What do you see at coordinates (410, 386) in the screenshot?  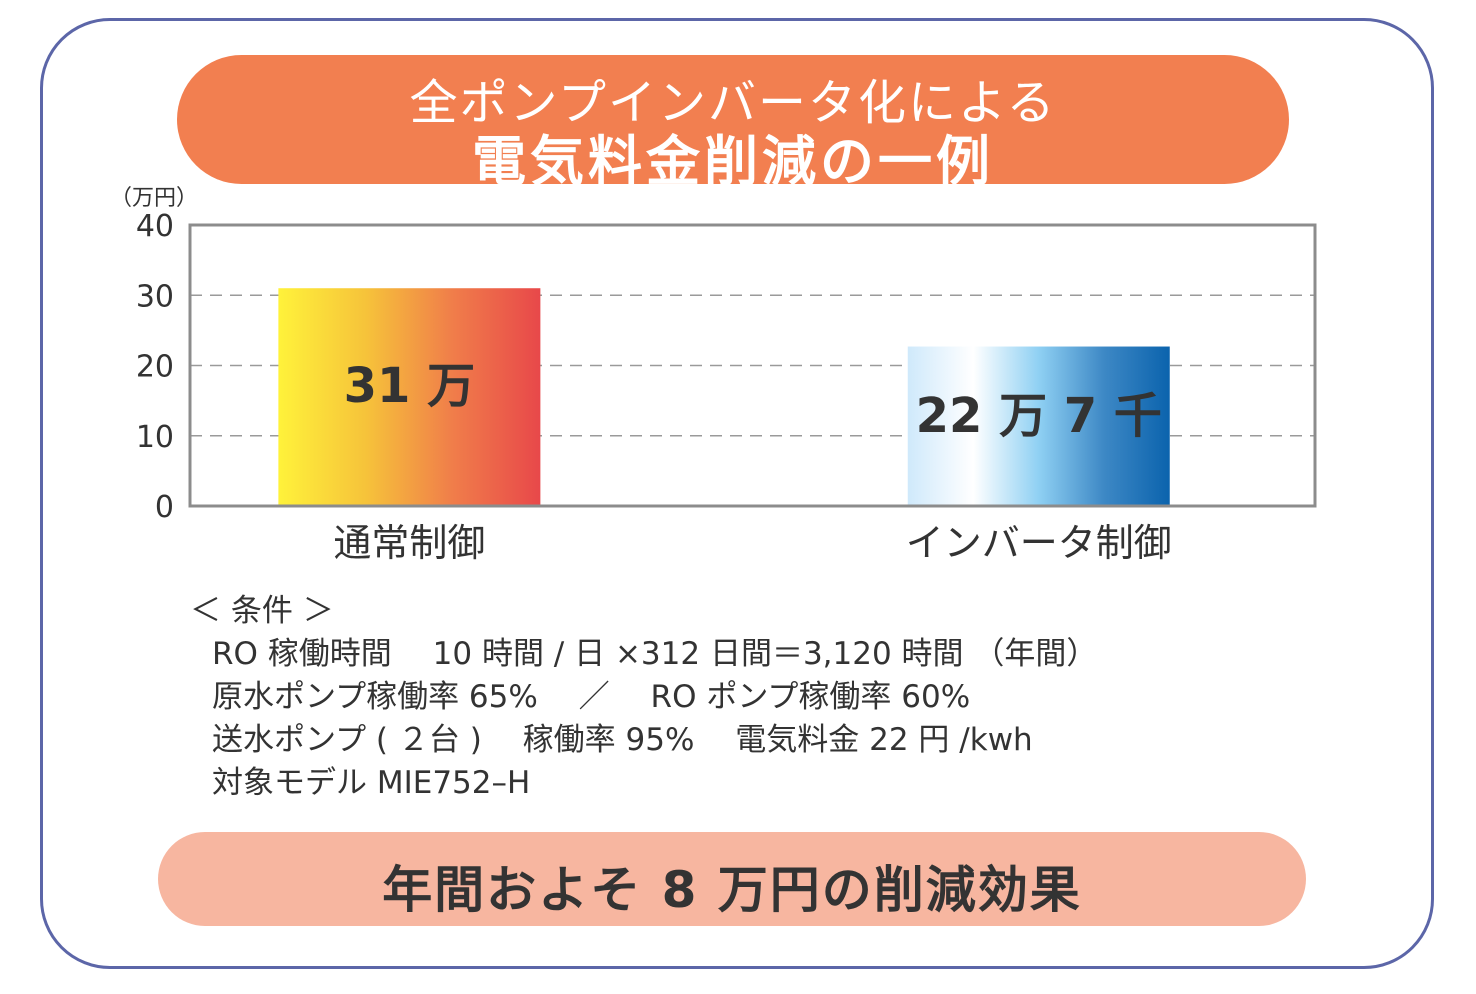 I see `data-label: 31 万` at bounding box center [410, 386].